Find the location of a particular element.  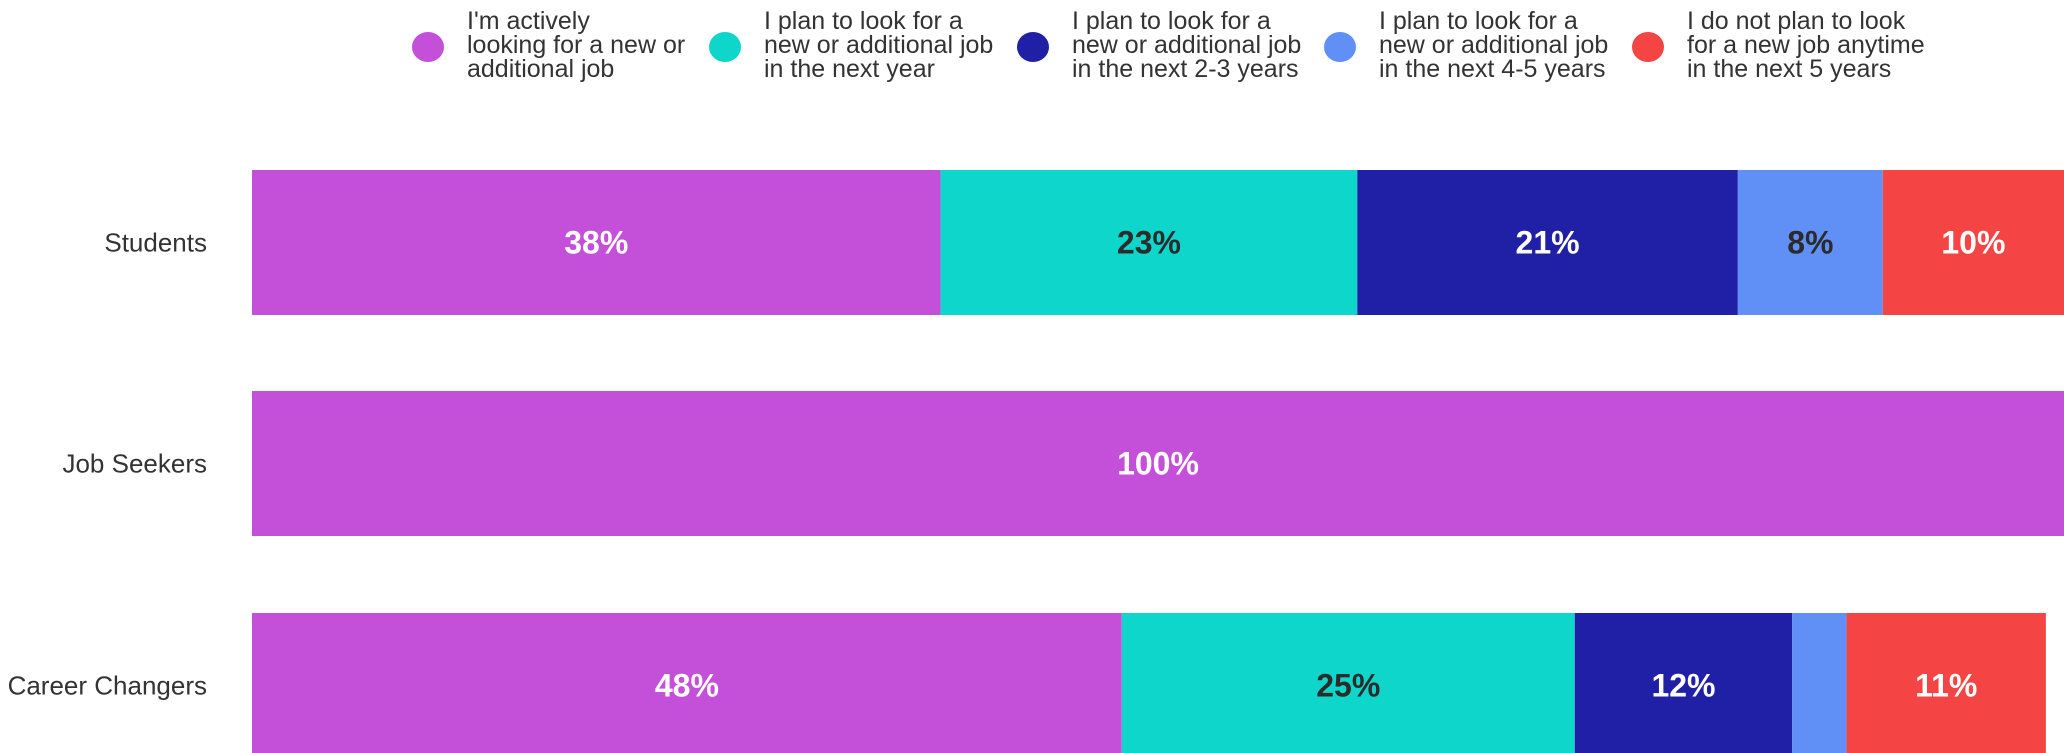

bar-data-label: 25% is located at coordinates (1348, 686).